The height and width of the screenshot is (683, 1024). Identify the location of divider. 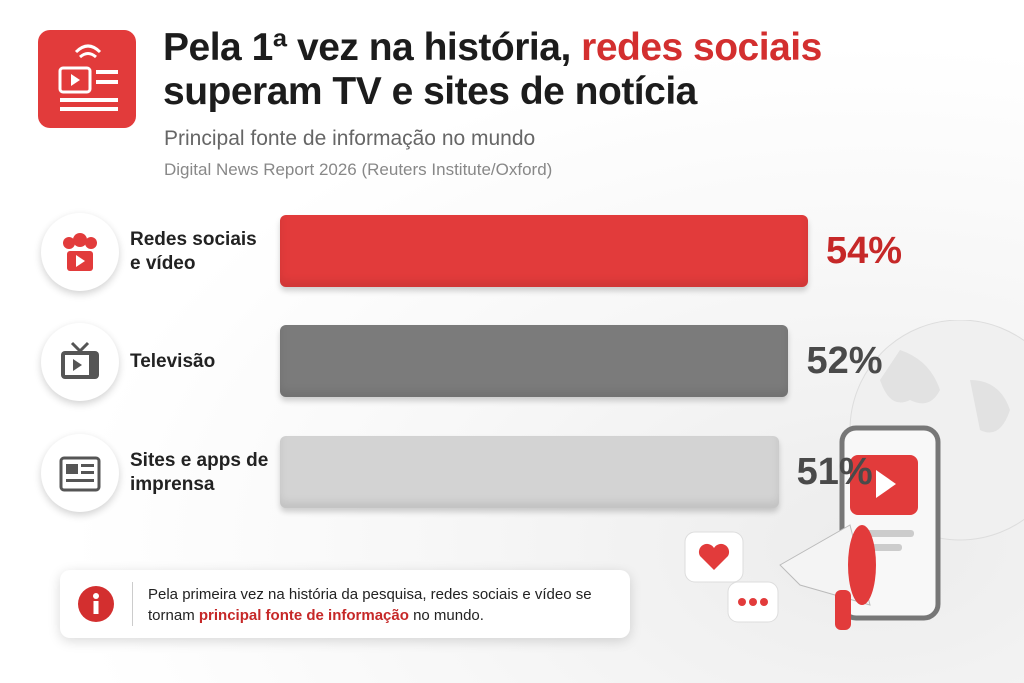
(132, 604).